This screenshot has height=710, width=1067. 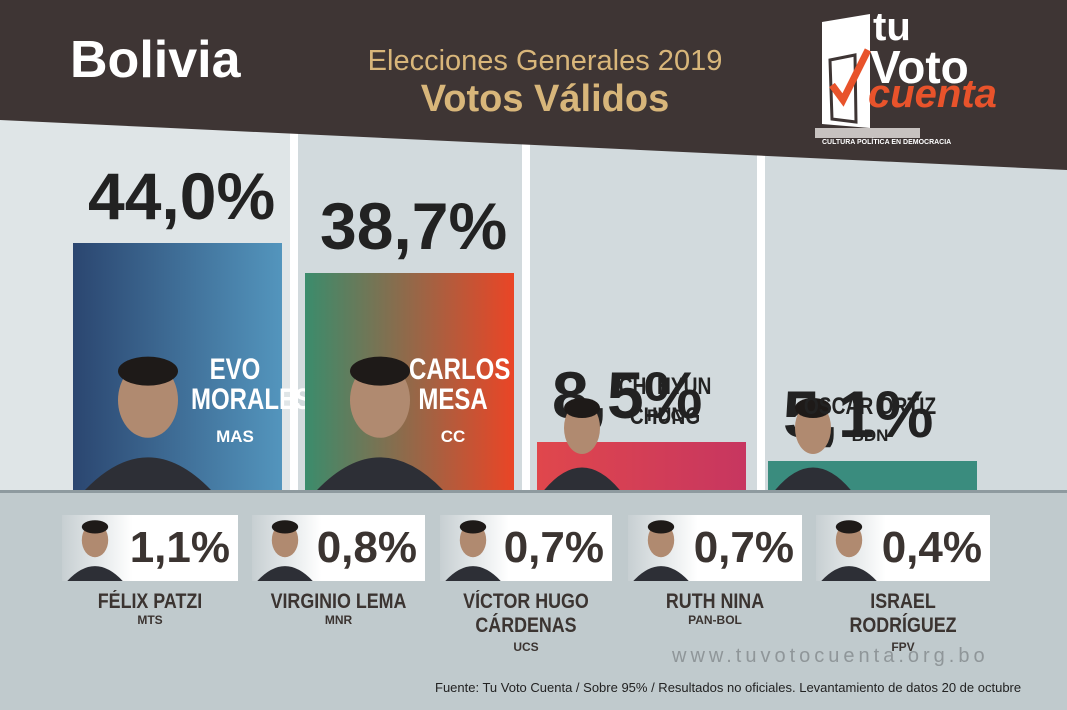 I want to click on candidate-name: FÉLIX PATZI, so click(x=150, y=601).